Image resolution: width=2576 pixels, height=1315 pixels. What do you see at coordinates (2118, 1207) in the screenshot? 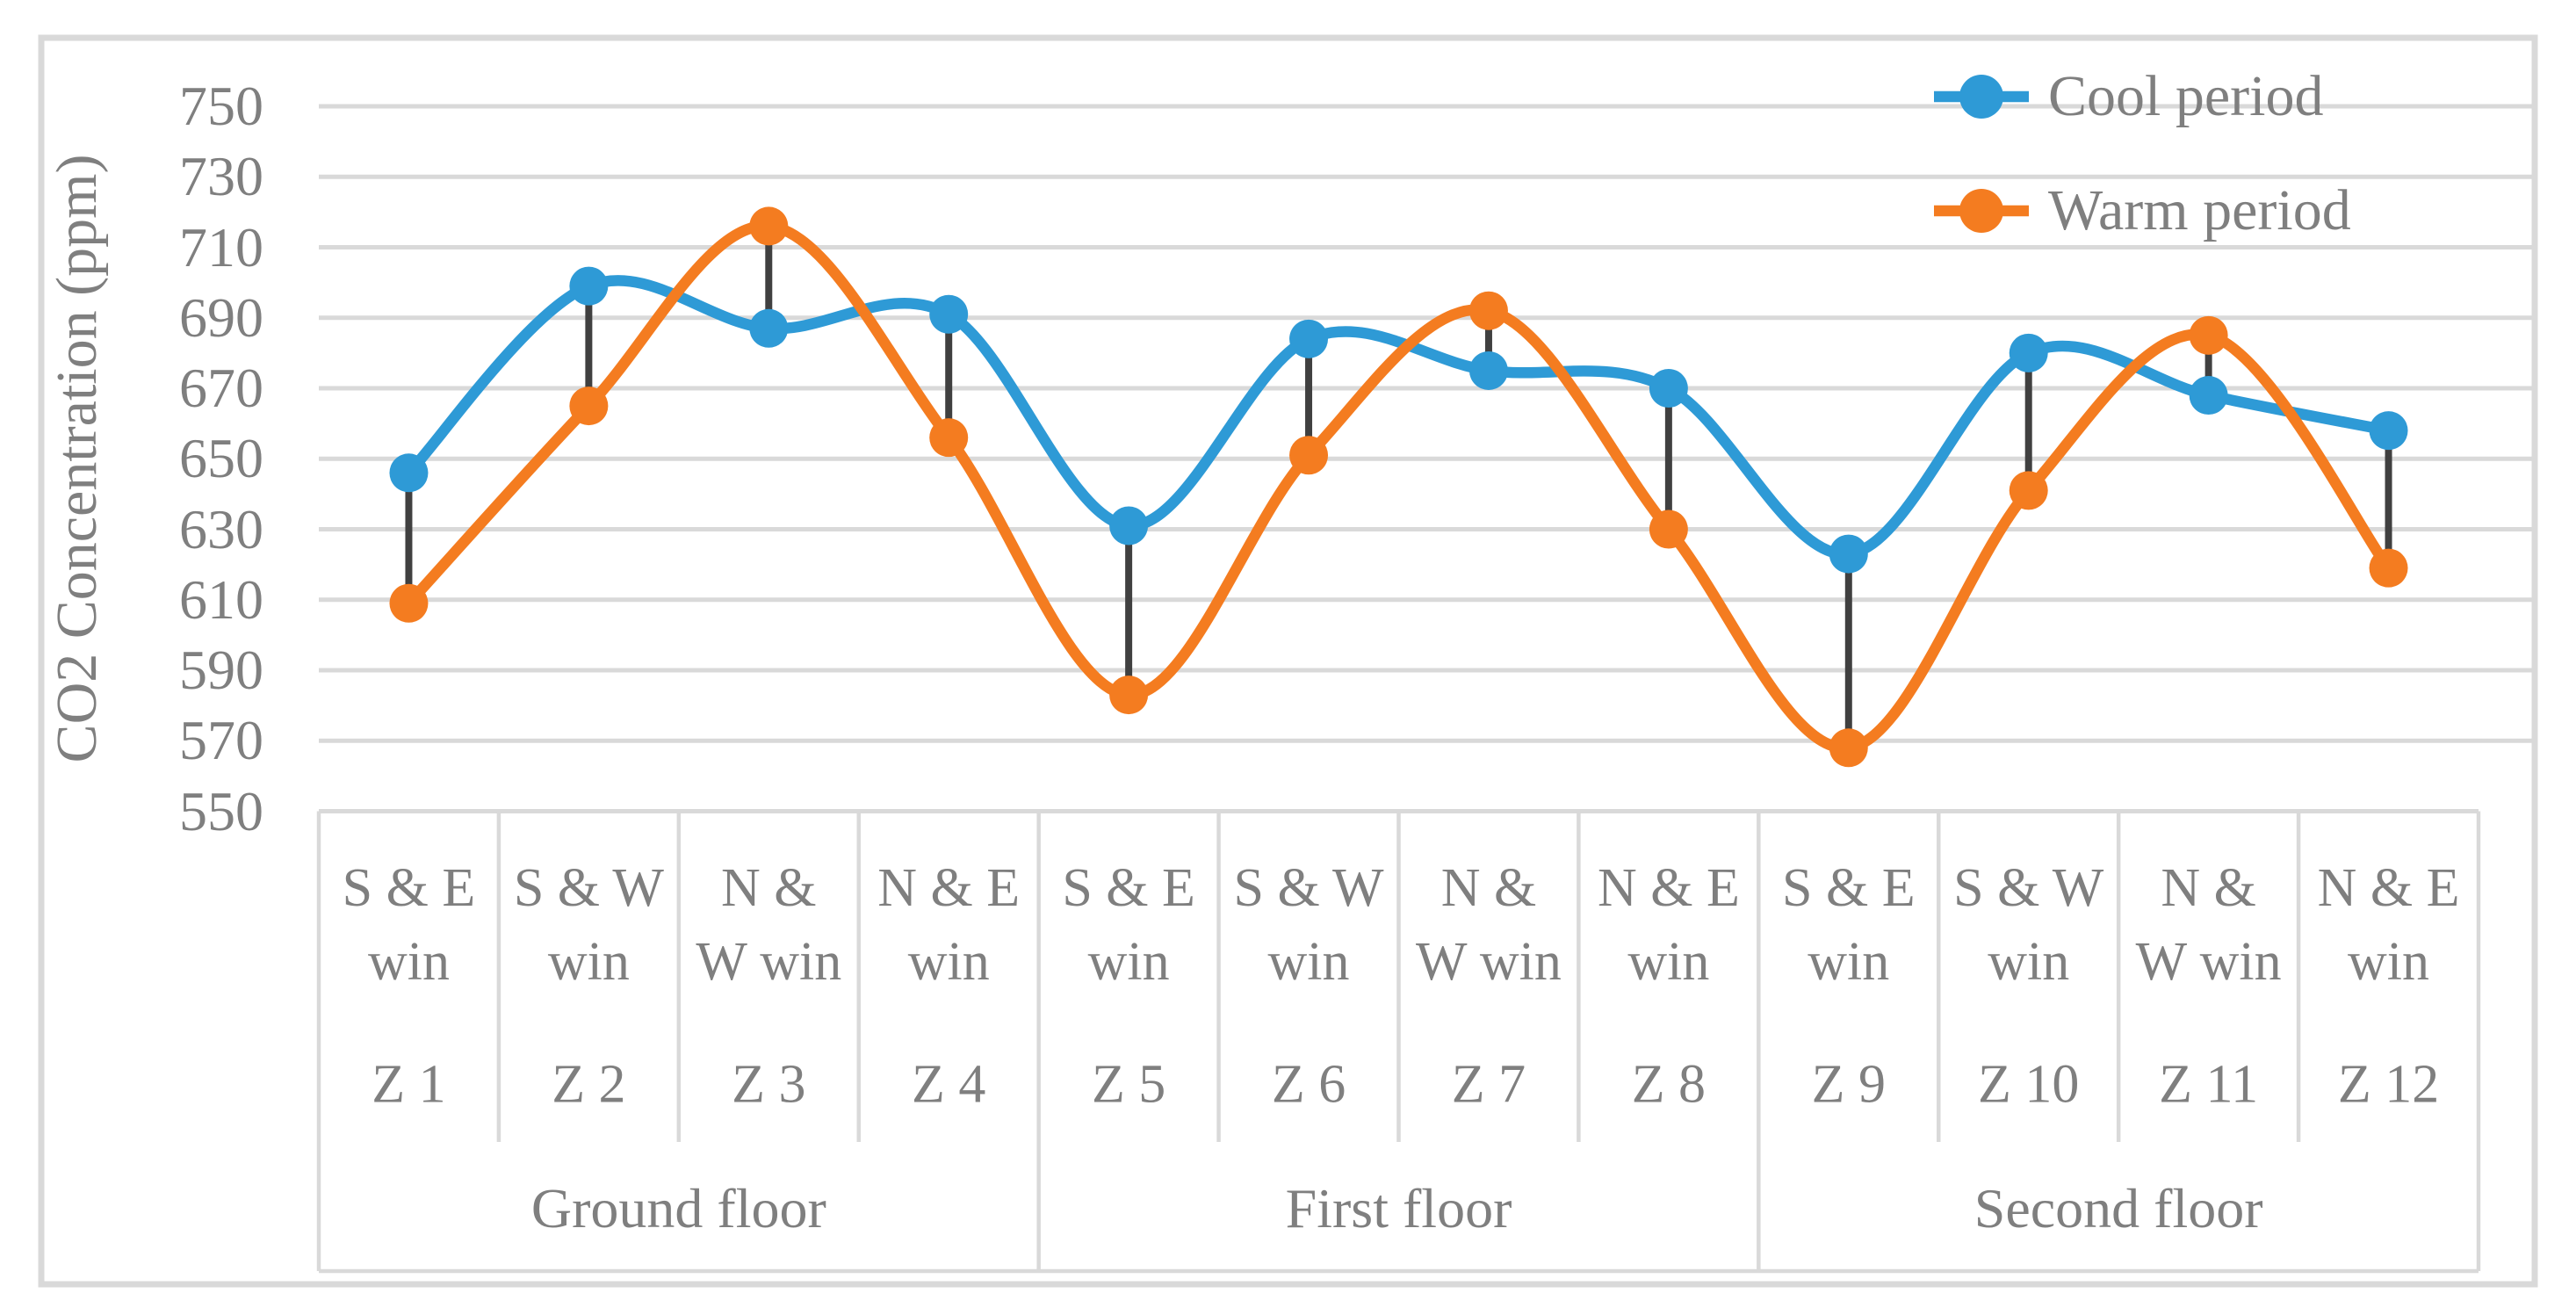
I see `floor-label: Second floor` at bounding box center [2118, 1207].